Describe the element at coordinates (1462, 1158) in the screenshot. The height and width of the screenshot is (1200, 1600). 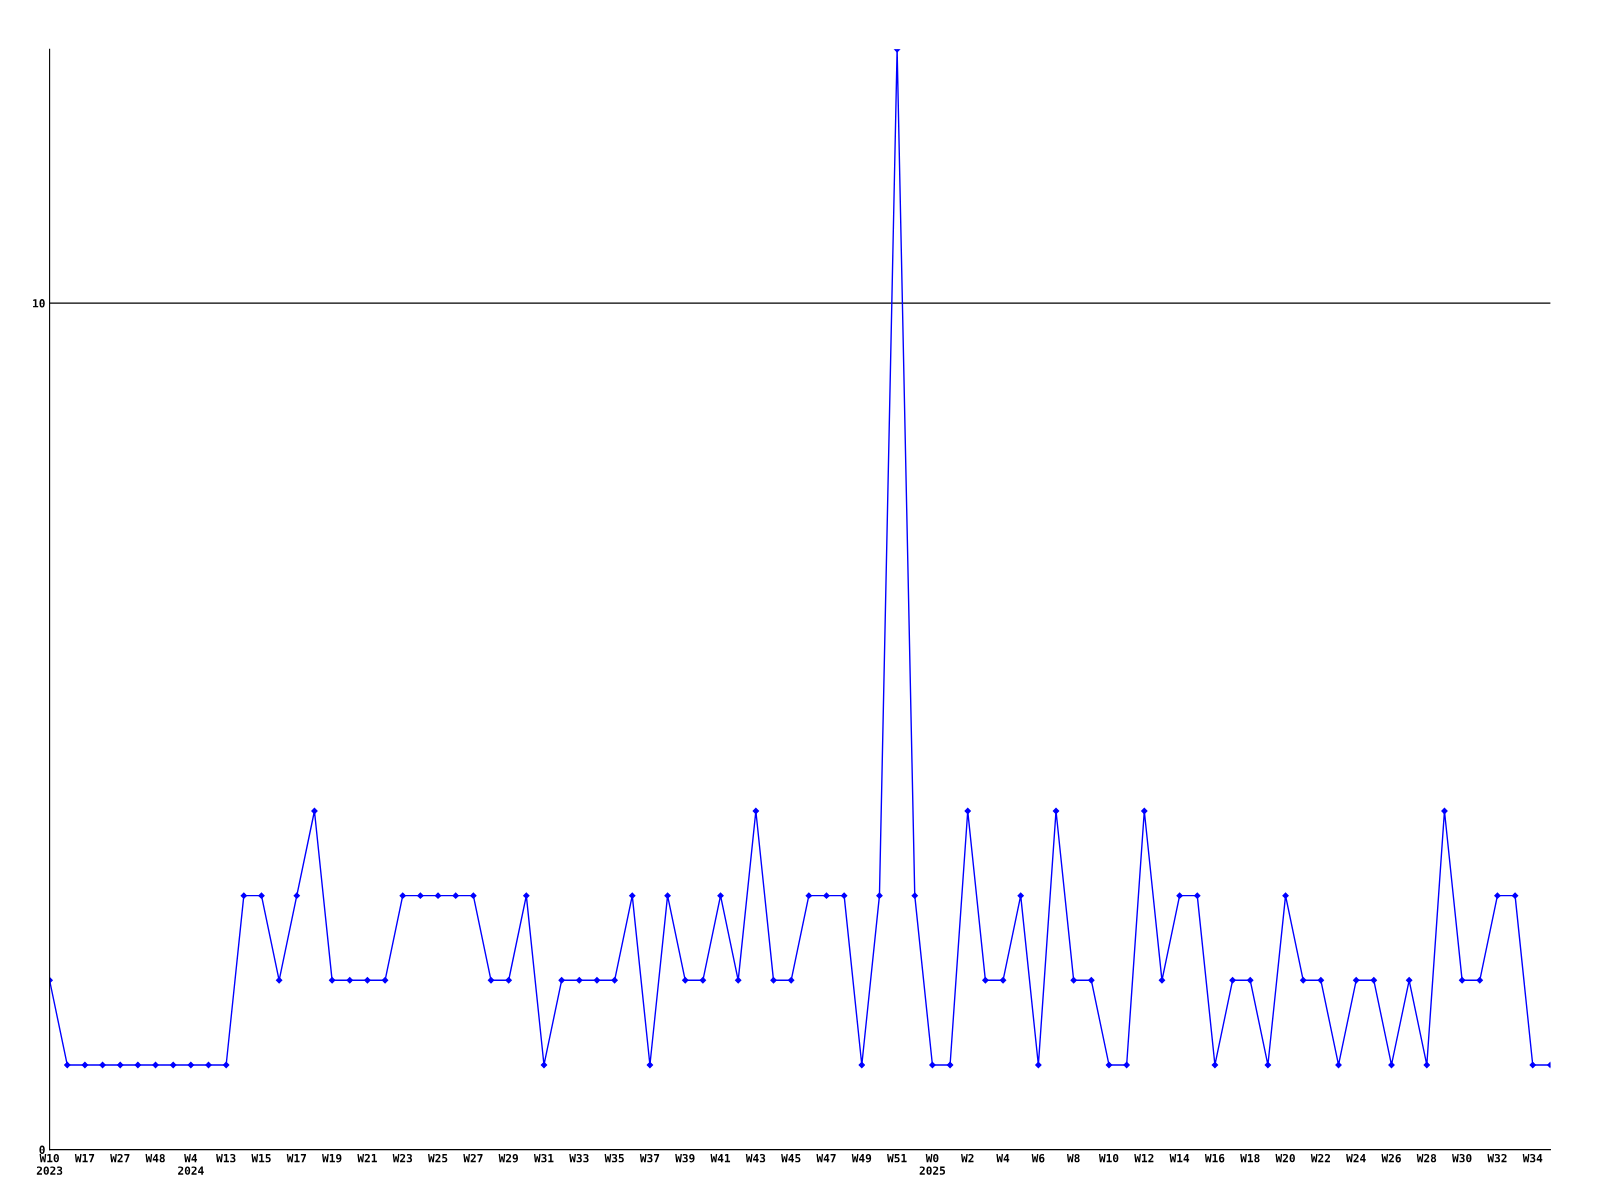
I see `x-tick-label: W30` at that location.